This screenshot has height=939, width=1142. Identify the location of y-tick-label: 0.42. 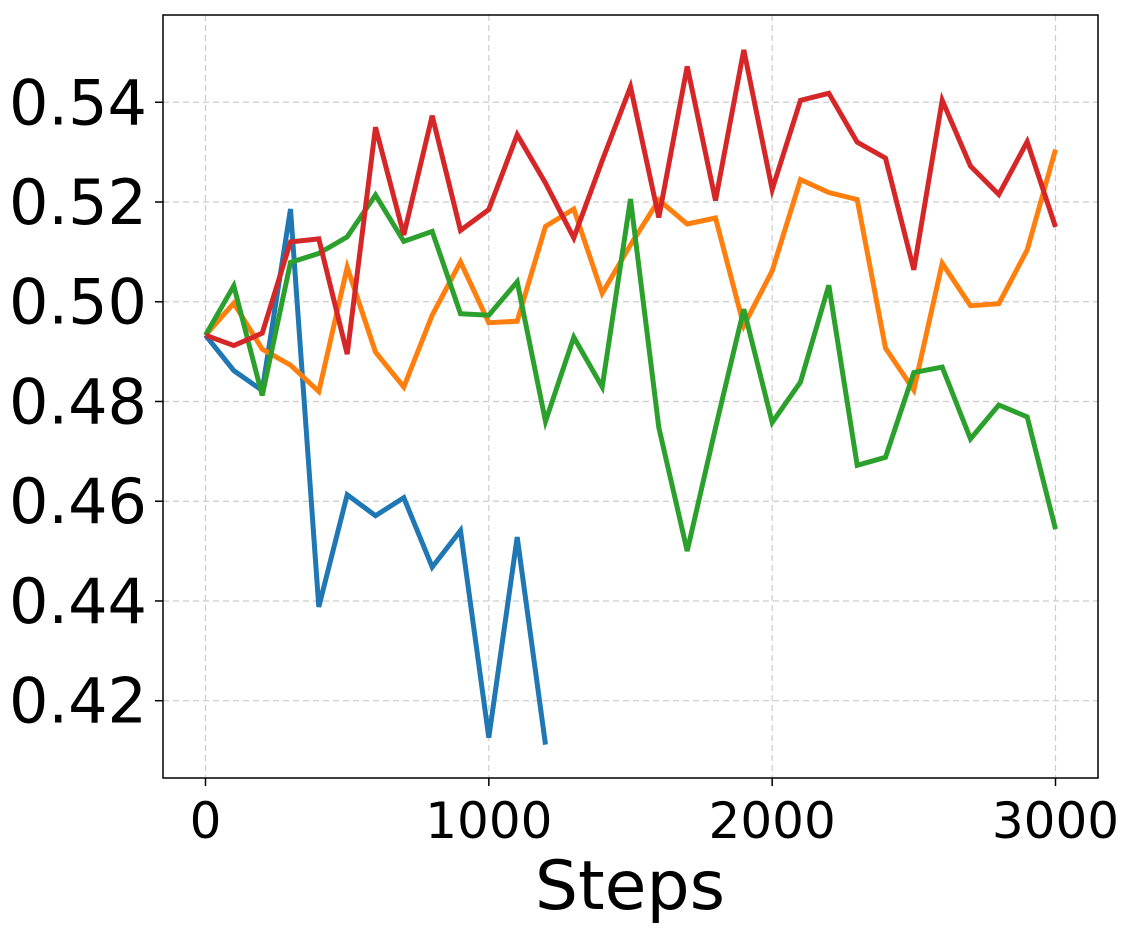
(78, 701).